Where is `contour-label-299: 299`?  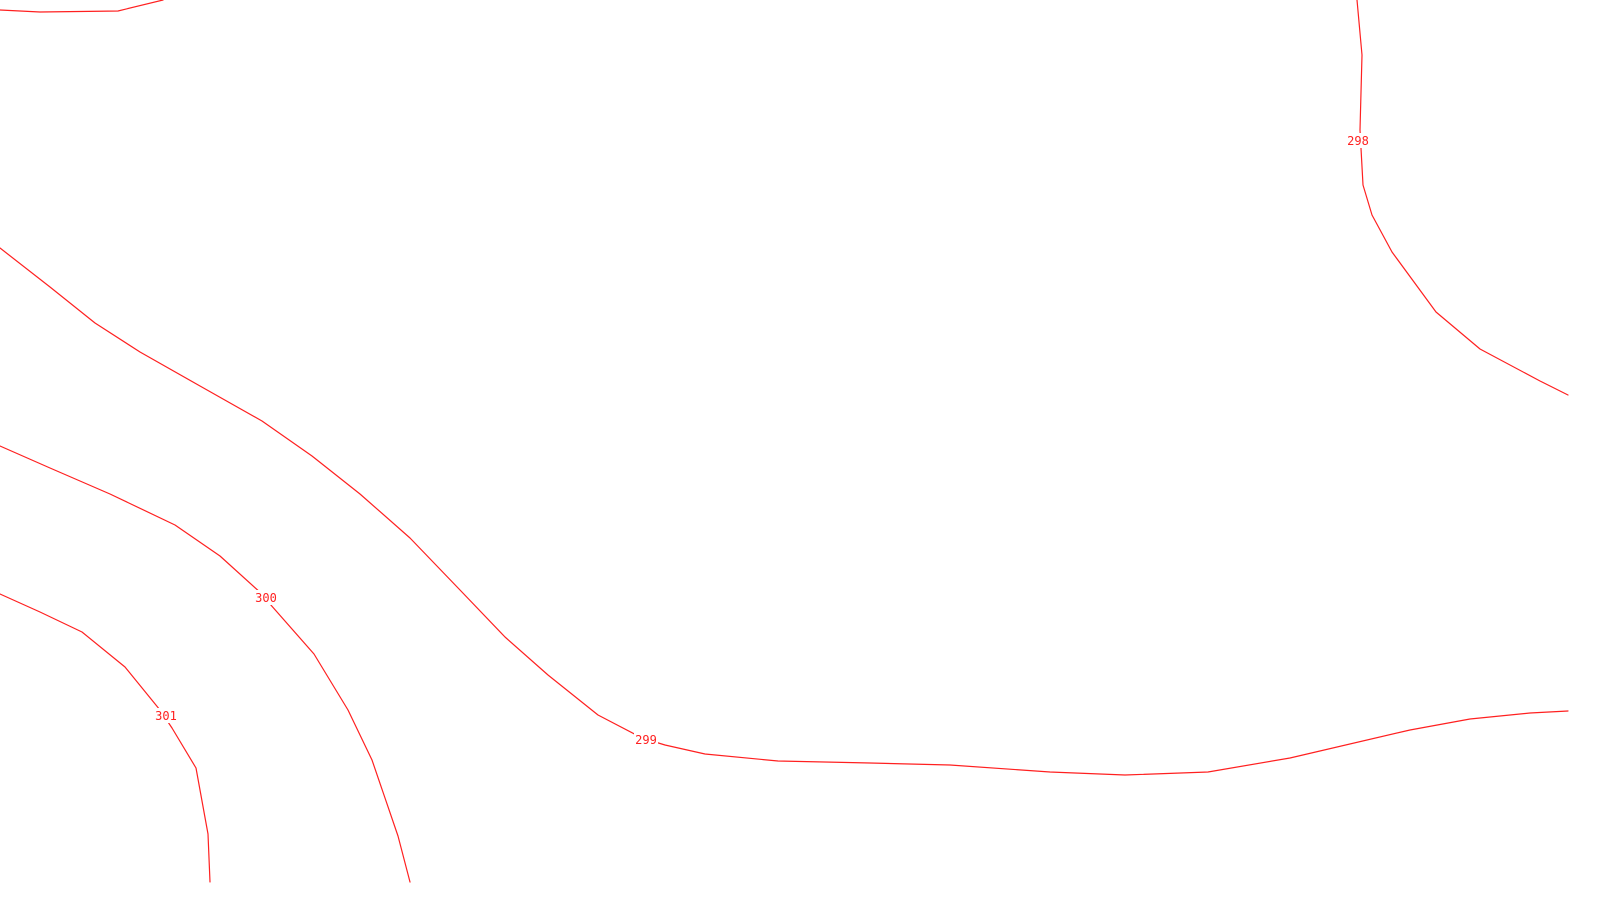 contour-label-299: 299 is located at coordinates (646, 740).